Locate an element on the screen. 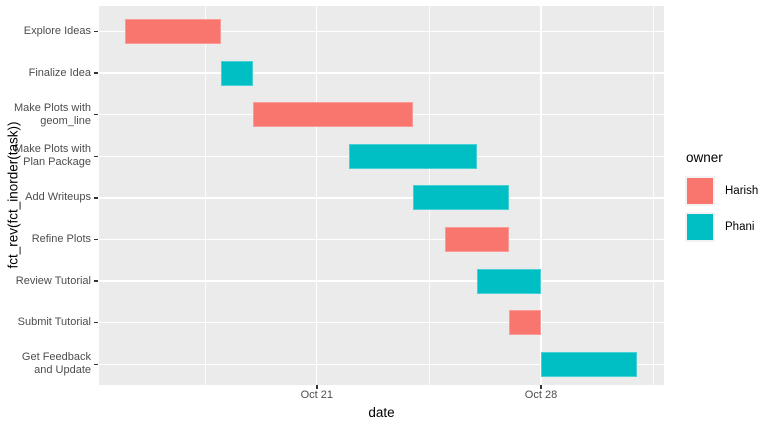 This screenshot has width=768, height=427. x-tick-label: Oct 28 is located at coordinates (541, 395).